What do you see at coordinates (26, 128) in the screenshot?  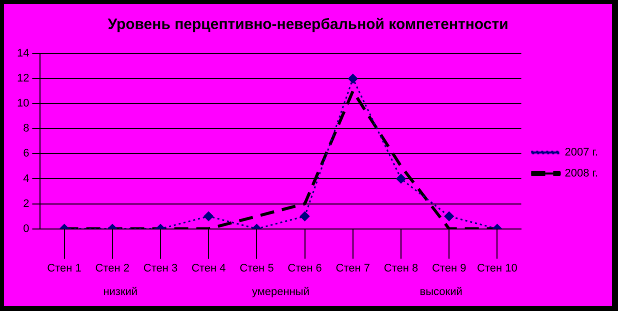 I see `y-tick-label: 8` at bounding box center [26, 128].